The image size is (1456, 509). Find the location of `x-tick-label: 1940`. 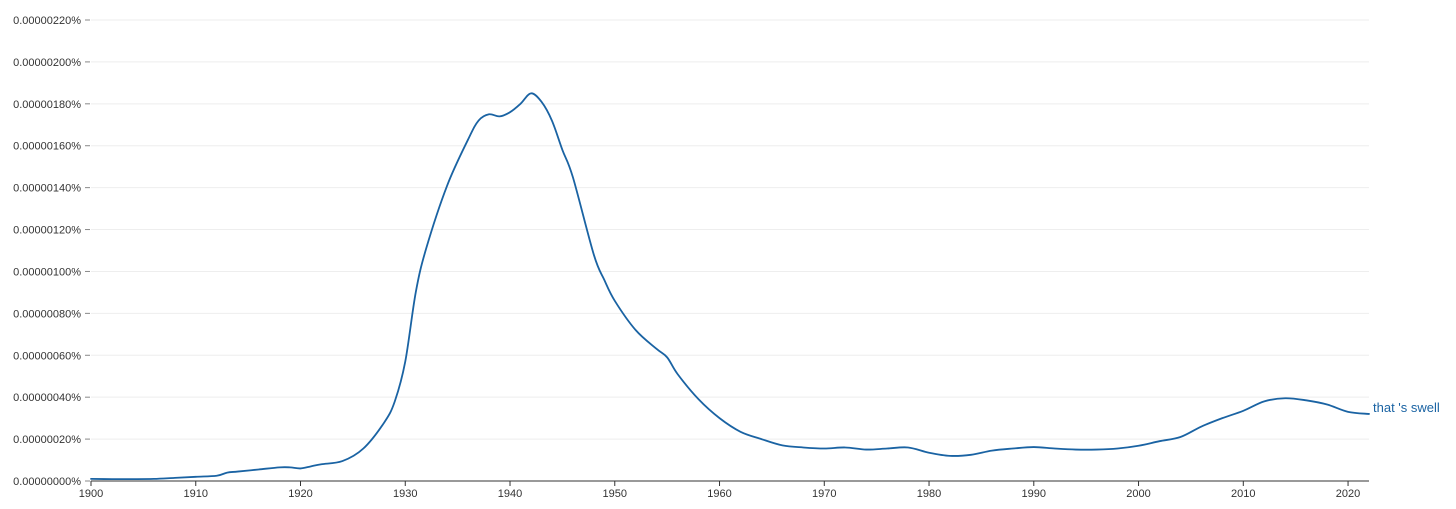

x-tick-label: 1940 is located at coordinates (510, 494).